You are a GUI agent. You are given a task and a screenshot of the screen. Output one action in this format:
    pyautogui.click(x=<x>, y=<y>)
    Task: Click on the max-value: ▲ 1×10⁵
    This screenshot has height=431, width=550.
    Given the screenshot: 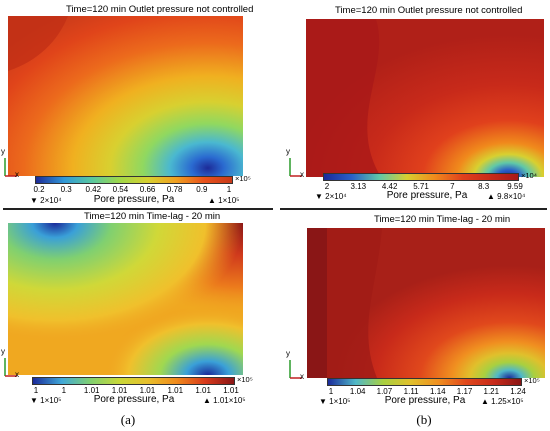 What is the action you would take?
    pyautogui.click(x=224, y=200)
    